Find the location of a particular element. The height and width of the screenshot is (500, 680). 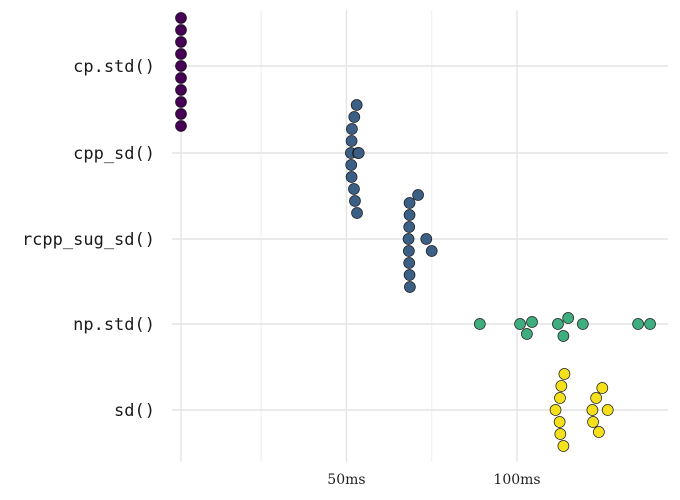

x-tick-label: 50ms is located at coordinates (346, 480).